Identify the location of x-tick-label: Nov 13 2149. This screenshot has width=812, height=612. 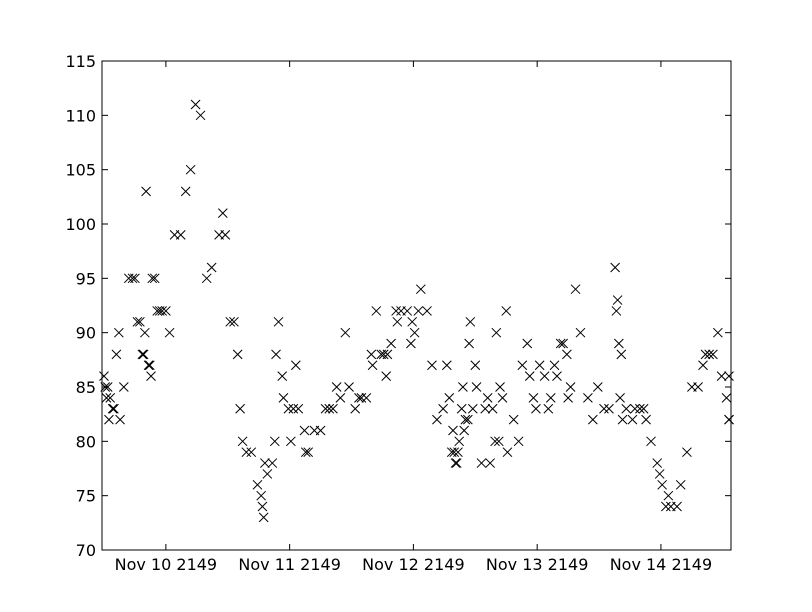
(537, 564).